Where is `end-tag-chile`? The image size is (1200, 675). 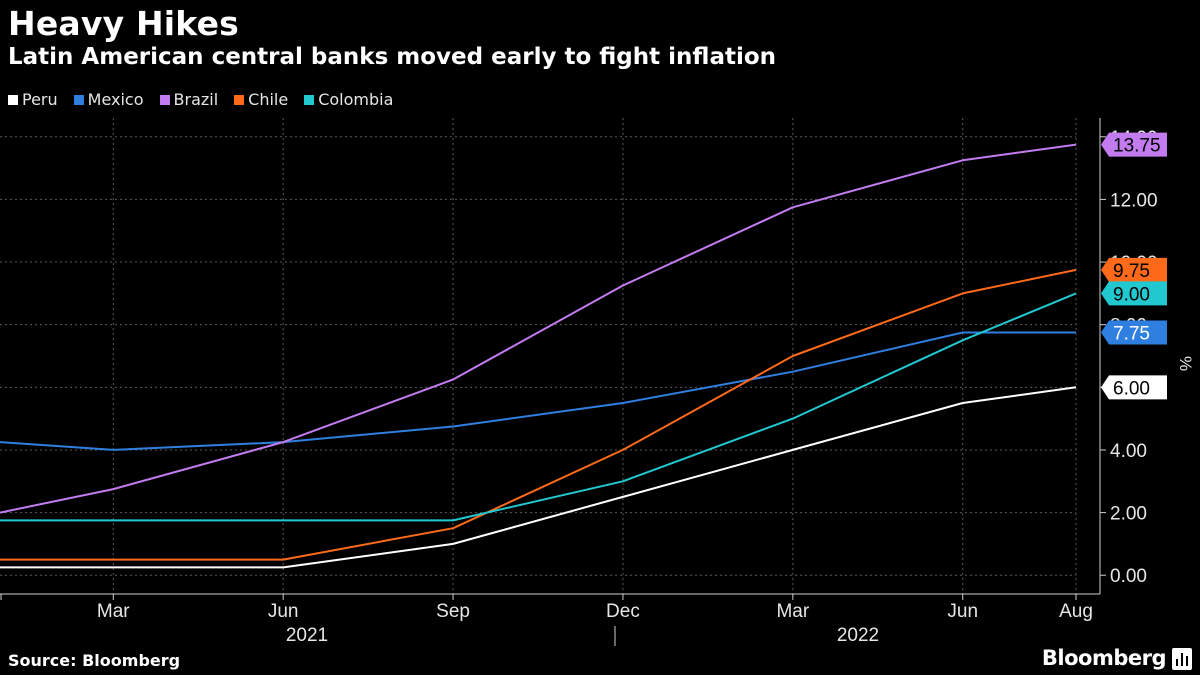 end-tag-chile is located at coordinates (1134, 269).